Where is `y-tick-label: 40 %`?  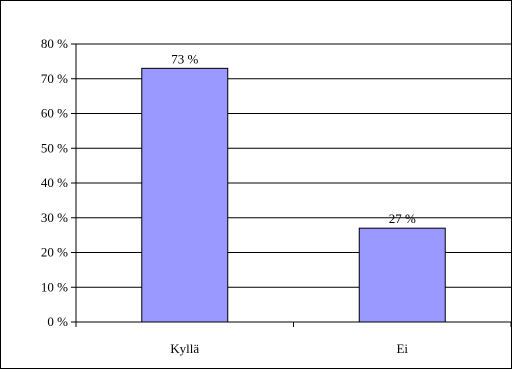
y-tick-label: 40 % is located at coordinates (54, 182).